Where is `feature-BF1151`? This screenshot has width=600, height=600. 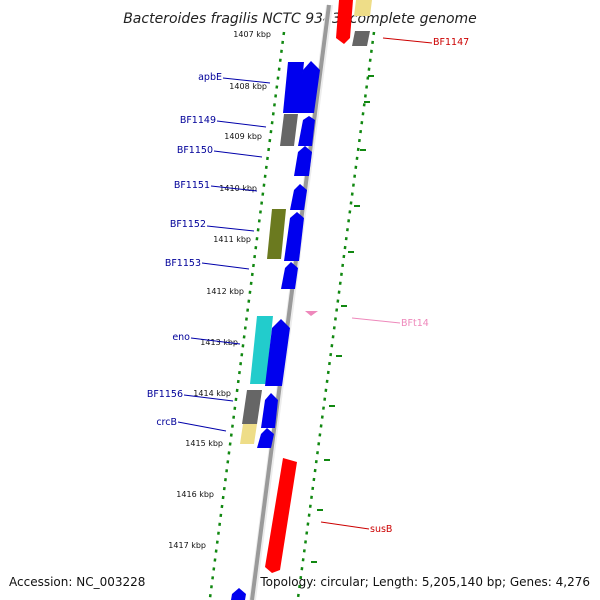
feature-BF1151 is located at coordinates (298, 197).